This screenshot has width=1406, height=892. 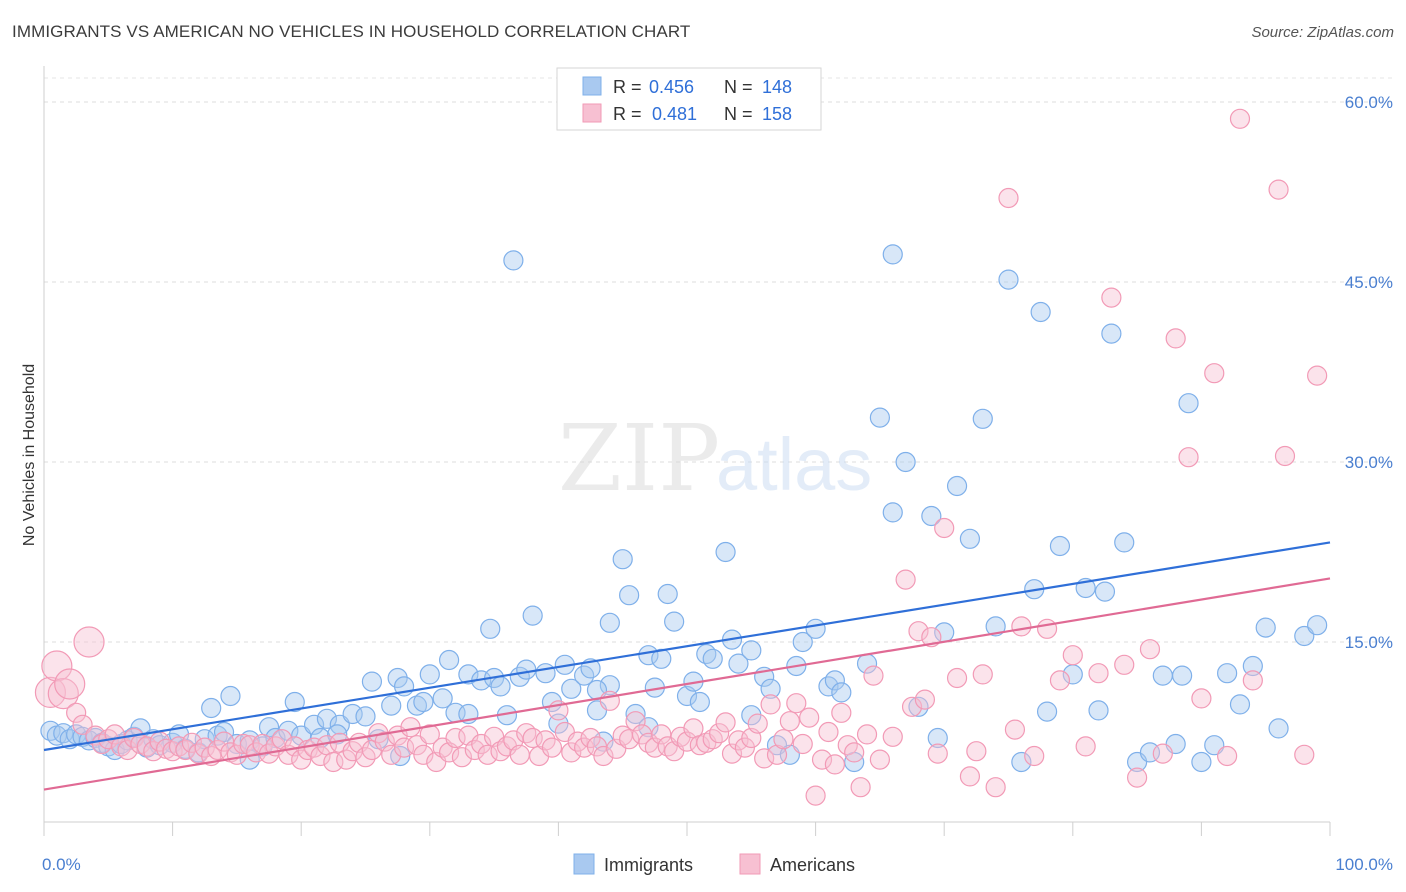 What do you see at coordinates (738, 114) in the screenshot?
I see `legend-n-label-2: N =` at bounding box center [738, 114].